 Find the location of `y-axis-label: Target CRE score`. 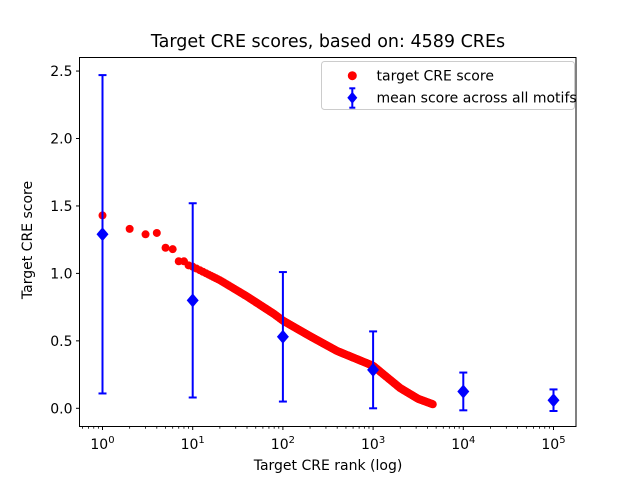

y-axis-label: Target CRE score is located at coordinates (28, 240).